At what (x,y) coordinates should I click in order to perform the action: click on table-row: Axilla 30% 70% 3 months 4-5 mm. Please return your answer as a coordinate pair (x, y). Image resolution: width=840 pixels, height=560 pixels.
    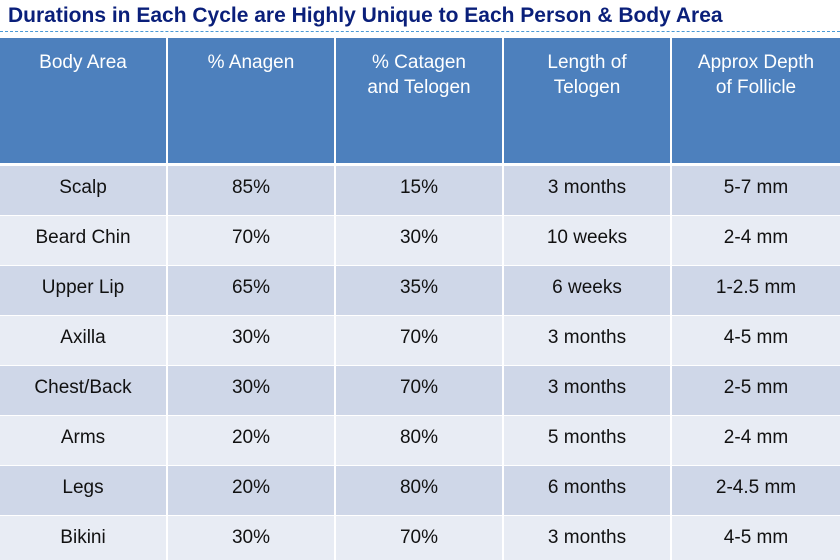
    Looking at the image, I should click on (420, 341).